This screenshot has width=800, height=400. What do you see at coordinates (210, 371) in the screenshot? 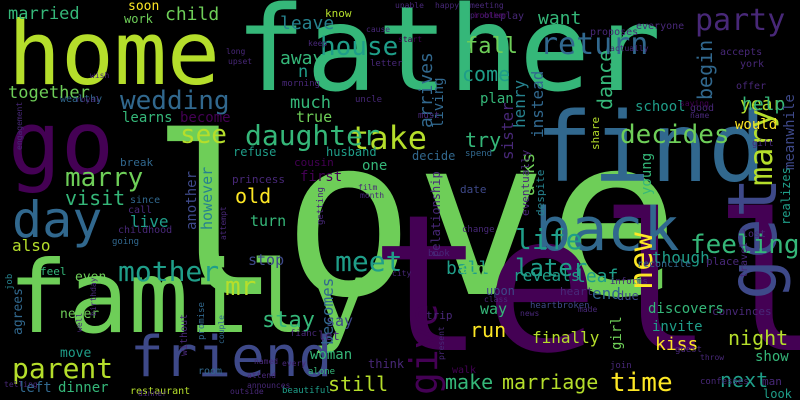
I see `word-room: room` at bounding box center [210, 371].